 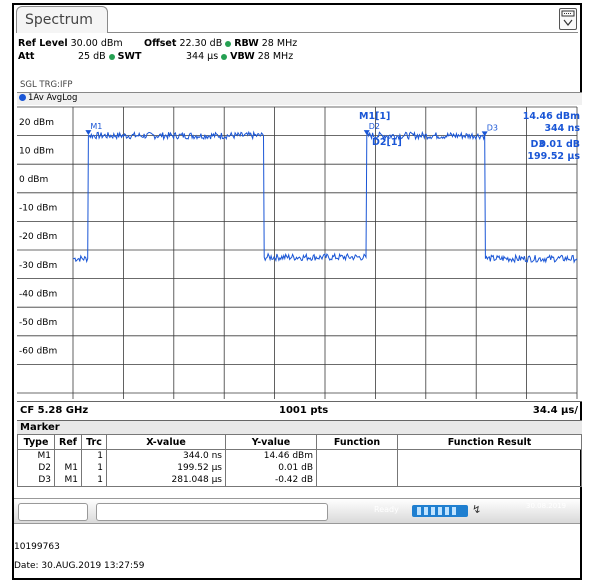 What do you see at coordinates (275, 56) in the screenshot?
I see `vbw-value: 28 MHz` at bounding box center [275, 56].